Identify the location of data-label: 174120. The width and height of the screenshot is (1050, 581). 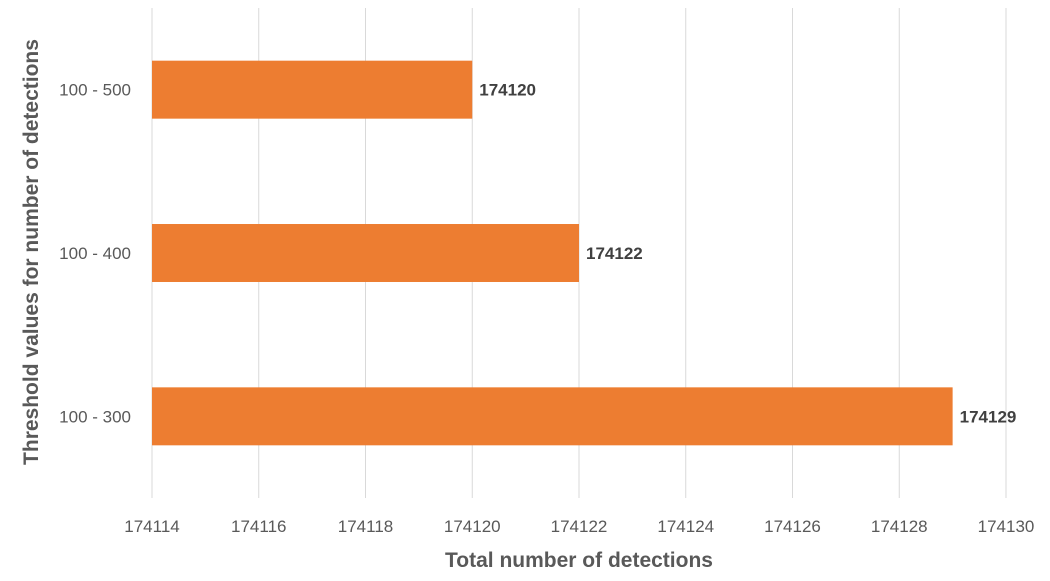
(507, 90).